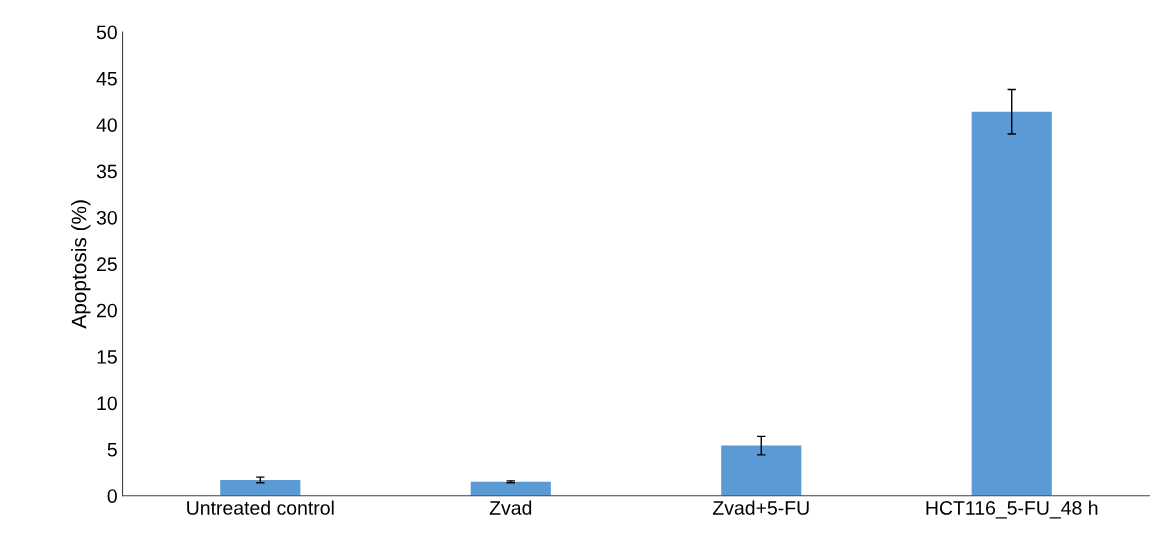 This screenshot has width=1167, height=533. Describe the element at coordinates (112, 449) in the screenshot. I see `y-tick-label: 5` at that location.